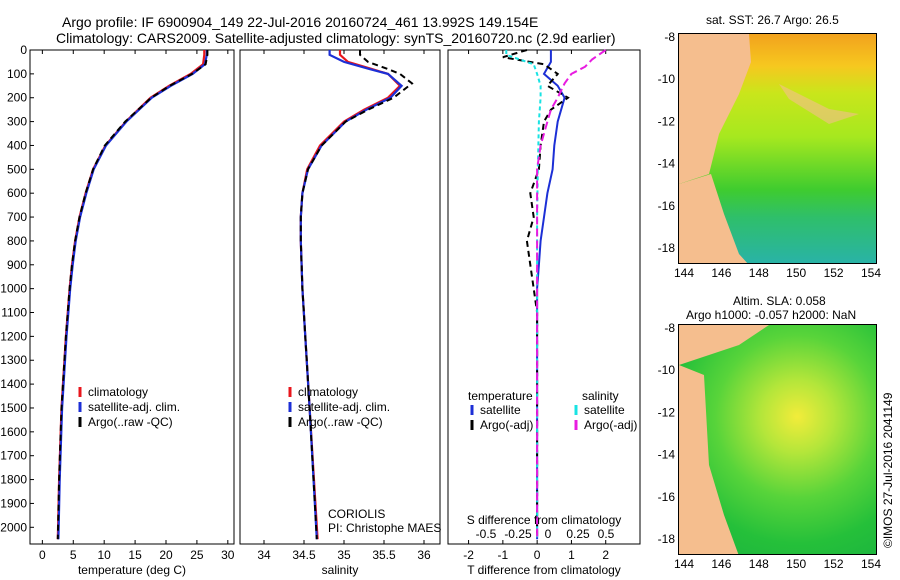 The width and height of the screenshot is (900, 580). What do you see at coordinates (503, 555) in the screenshot?
I see `x-tick-label: -1` at bounding box center [503, 555].